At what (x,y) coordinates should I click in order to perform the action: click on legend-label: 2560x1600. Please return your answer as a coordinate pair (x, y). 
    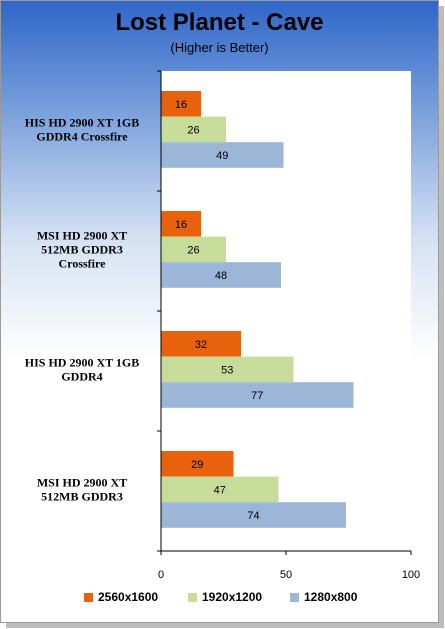
    Looking at the image, I should click on (128, 597).